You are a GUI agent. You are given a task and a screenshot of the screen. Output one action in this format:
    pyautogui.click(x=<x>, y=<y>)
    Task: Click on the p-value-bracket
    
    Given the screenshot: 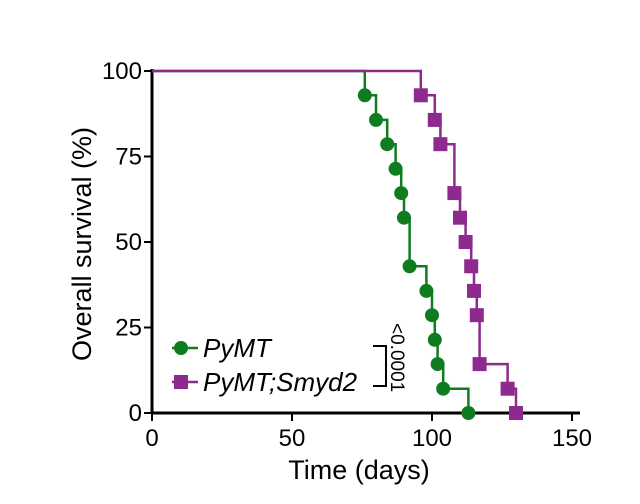 What is the action you would take?
    pyautogui.click(x=380, y=366)
    